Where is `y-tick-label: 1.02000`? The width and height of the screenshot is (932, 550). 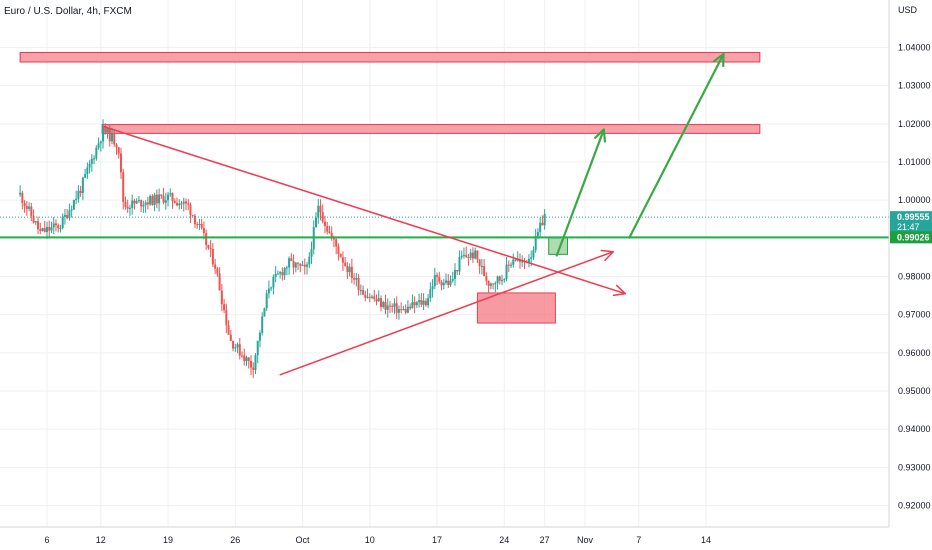 y-tick-label: 1.02000 is located at coordinates (914, 124).